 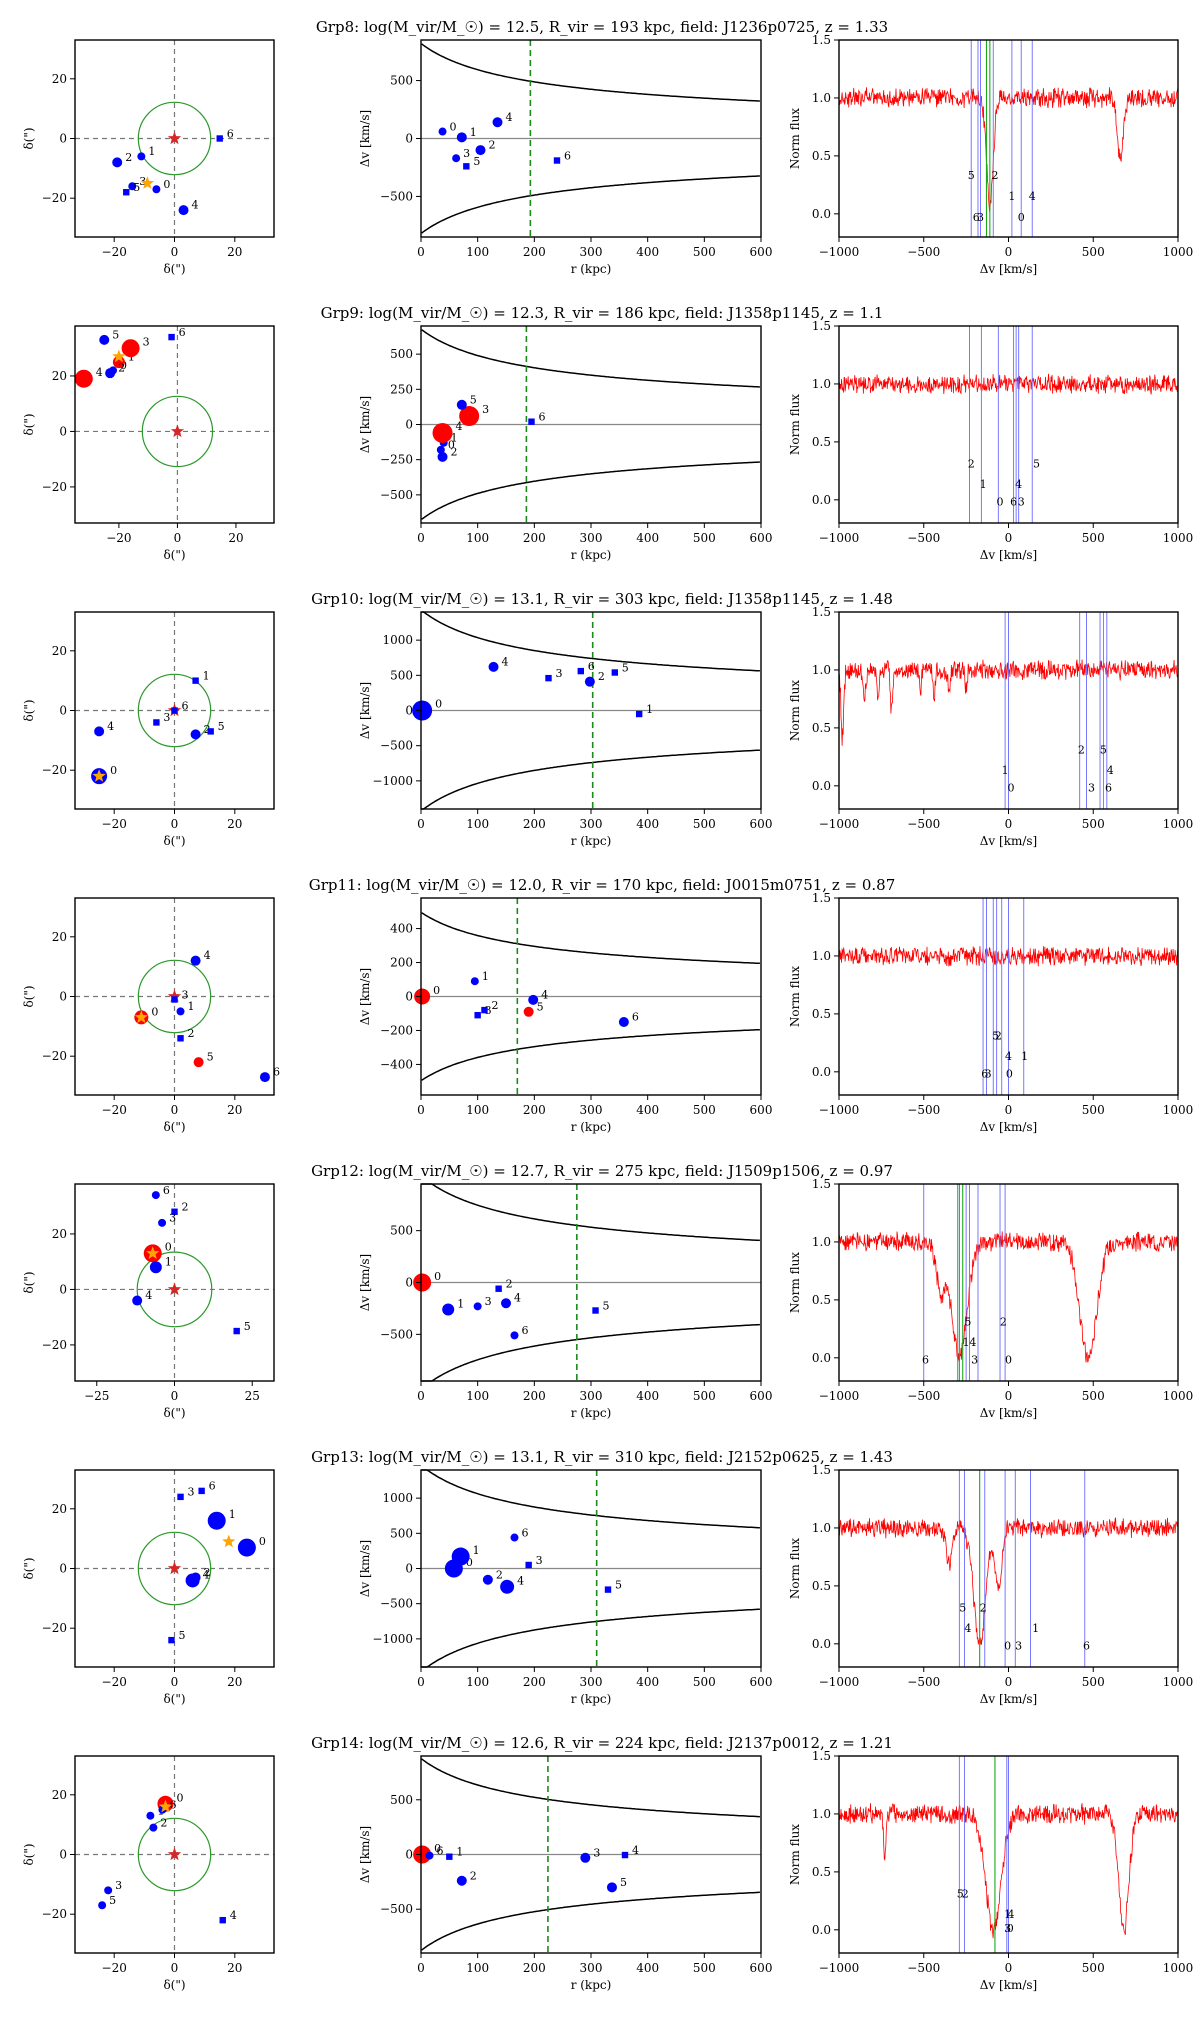 I want to click on vel-panel-1-marker-label-4: 4, so click(x=459, y=426).